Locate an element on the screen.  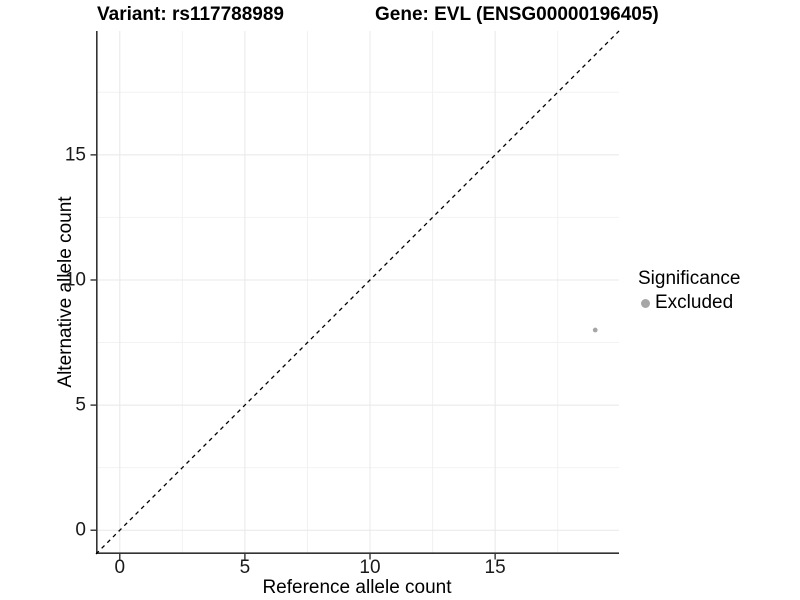
y-axis-tick-label: 0 is located at coordinates (80, 530).